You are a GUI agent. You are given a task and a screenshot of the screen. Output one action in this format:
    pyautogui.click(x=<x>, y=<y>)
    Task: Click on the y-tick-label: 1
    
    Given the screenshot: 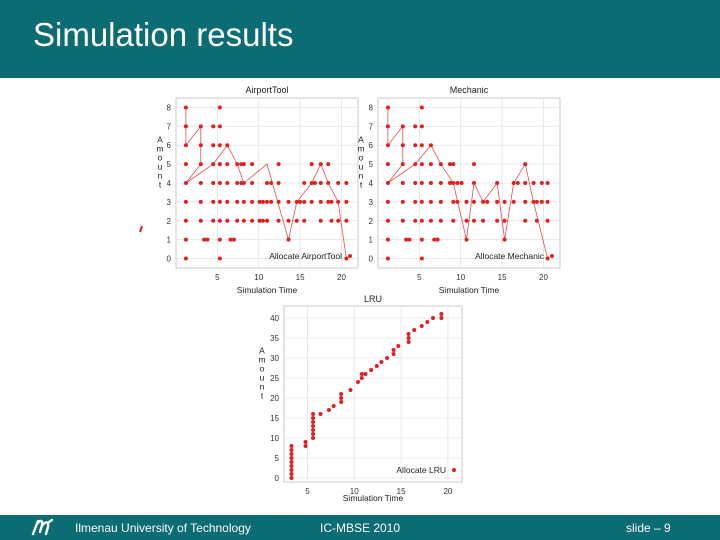 What is the action you would take?
    pyautogui.click(x=371, y=240)
    